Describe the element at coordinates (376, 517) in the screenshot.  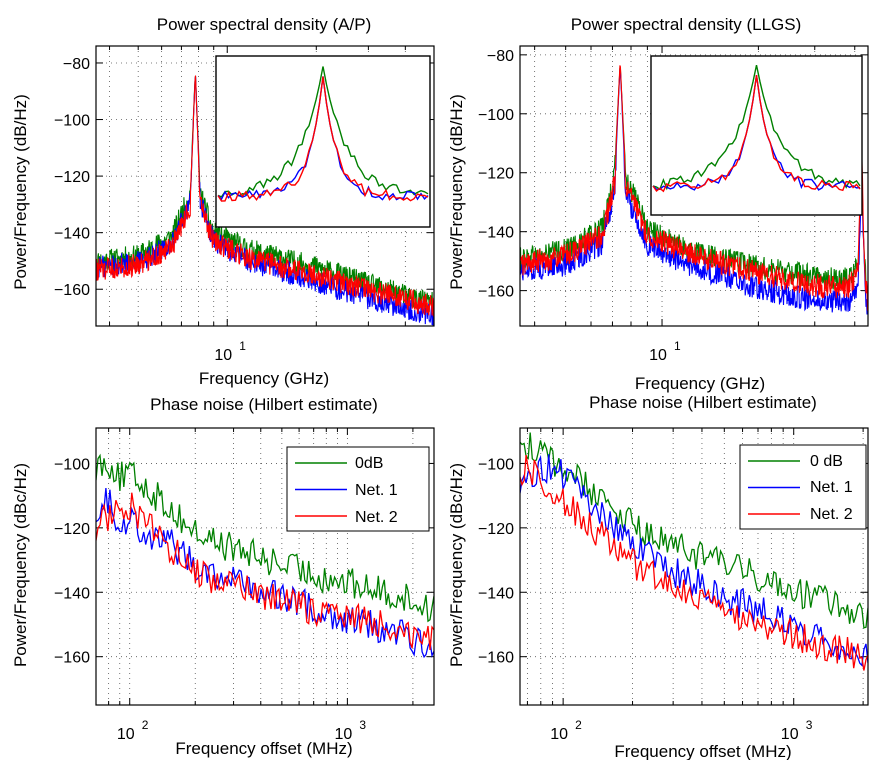
I see `legend-label-net2: Net. 2` at that location.